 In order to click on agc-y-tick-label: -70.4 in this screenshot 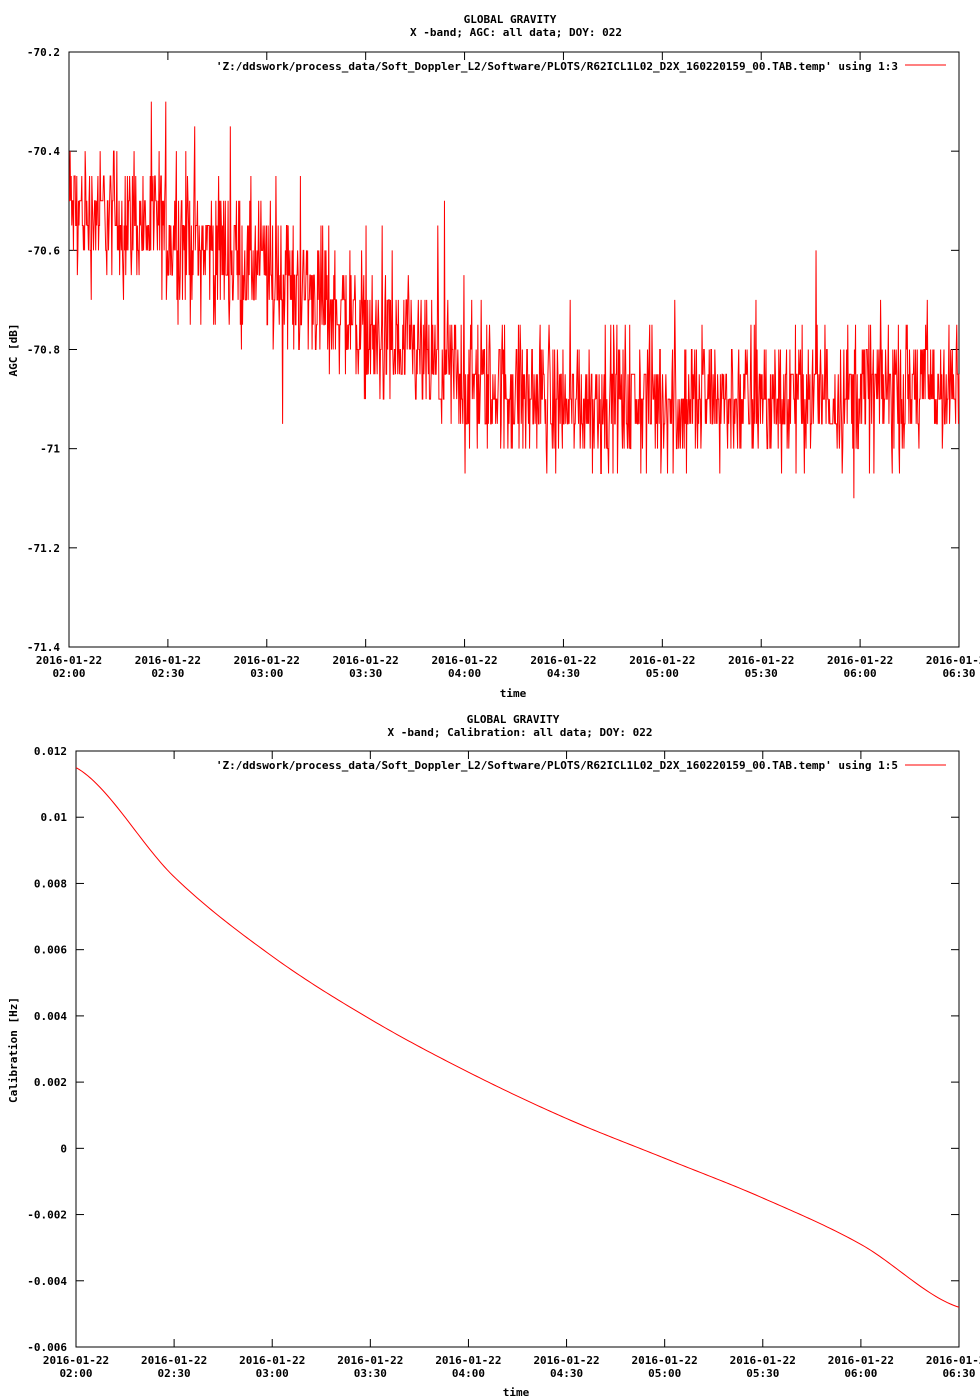, I will do `click(43, 151)`.